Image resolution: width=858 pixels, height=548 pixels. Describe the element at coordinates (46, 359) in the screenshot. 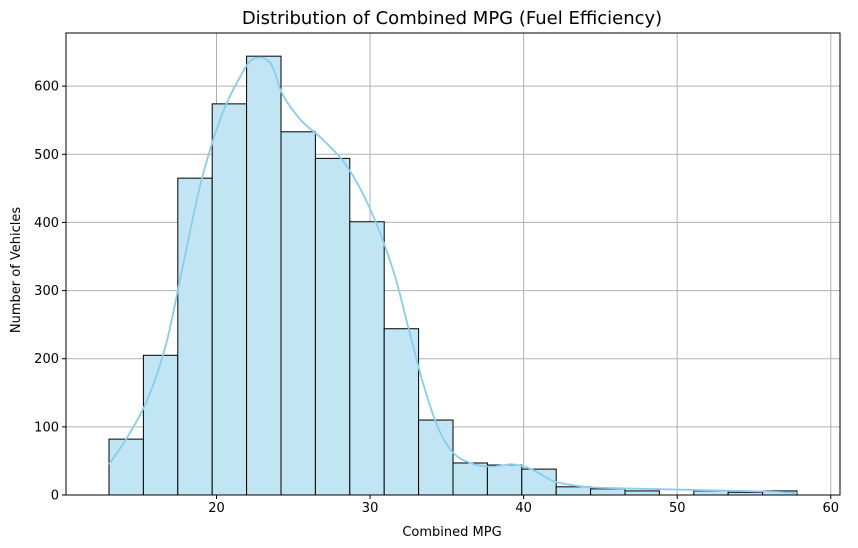

I see `y-tick-label: 200` at that location.